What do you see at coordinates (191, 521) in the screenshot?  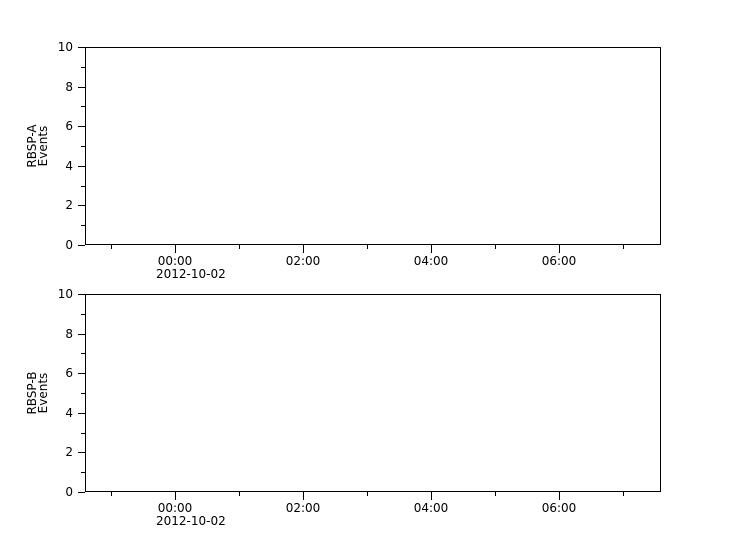 I see `x-axis-date-label-rbsp-b: 2012-10-02` at bounding box center [191, 521].